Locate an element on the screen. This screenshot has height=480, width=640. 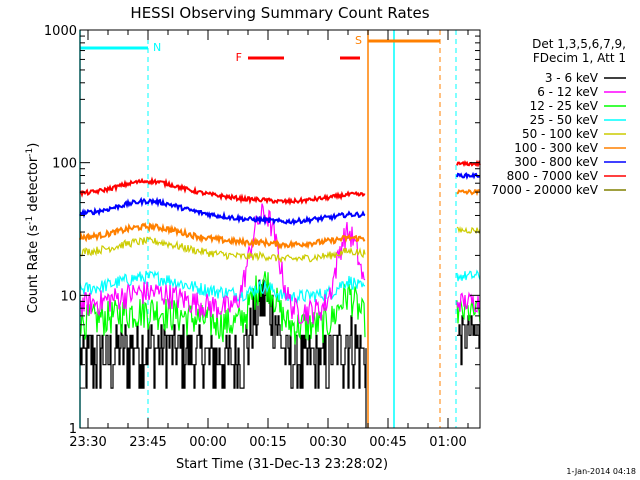
legend-label: 100 - 300 keV is located at coordinates (556, 148).